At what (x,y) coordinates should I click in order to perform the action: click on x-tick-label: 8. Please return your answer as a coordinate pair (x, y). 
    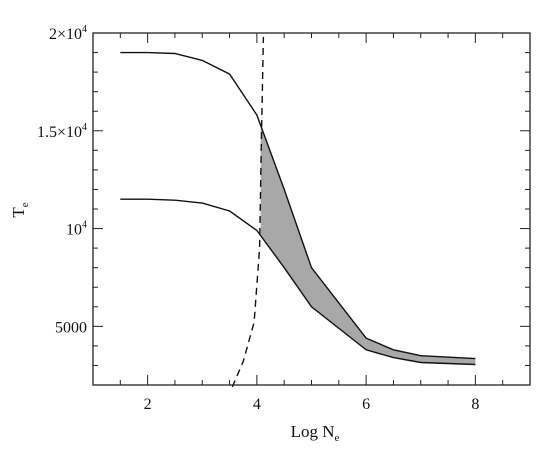
    Looking at the image, I should click on (475, 404).